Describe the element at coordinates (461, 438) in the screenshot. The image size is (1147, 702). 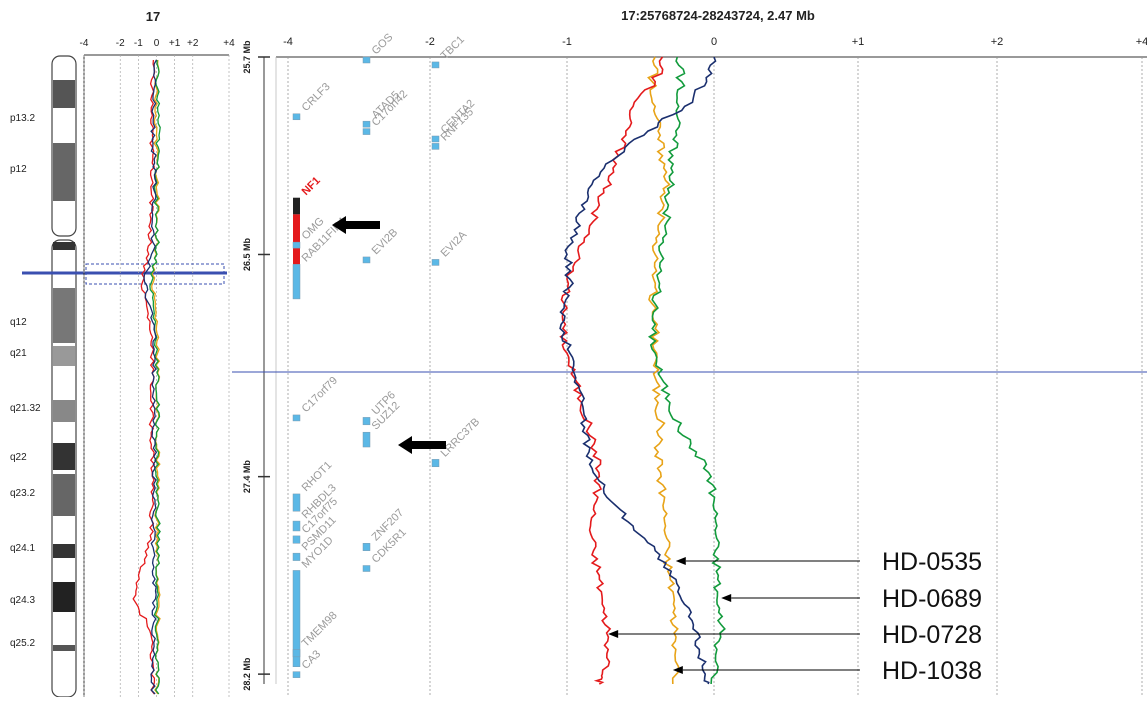
I see `gene-label: LRRC37B` at that location.